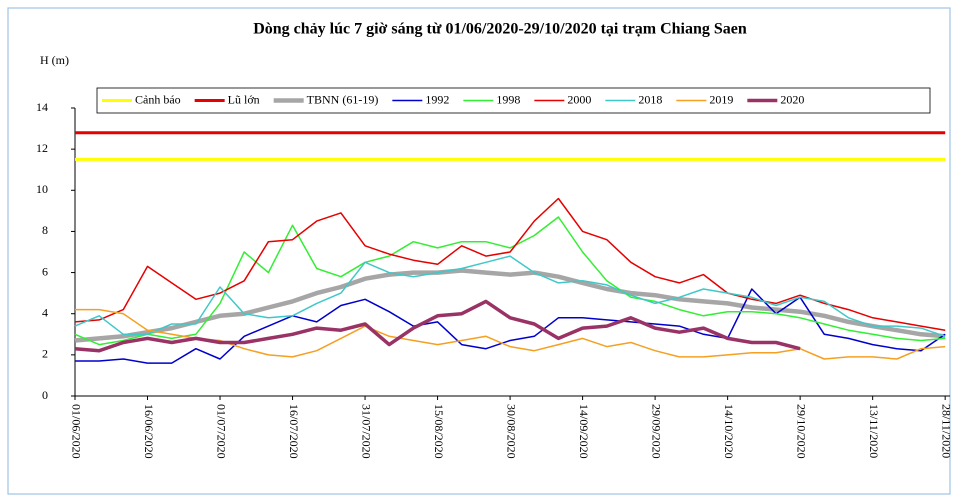  What do you see at coordinates (656, 431) in the screenshot?
I see `x-tick-label: 29/09/2020` at bounding box center [656, 431].